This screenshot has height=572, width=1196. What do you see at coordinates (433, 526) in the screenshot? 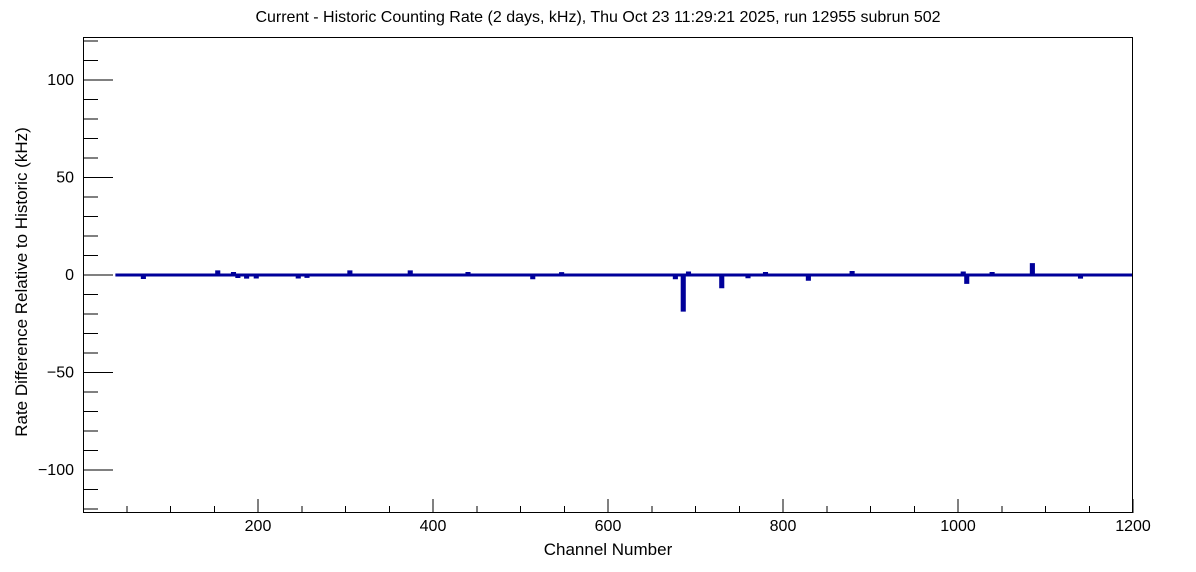
I see `x-tick-label: 400` at bounding box center [433, 526].